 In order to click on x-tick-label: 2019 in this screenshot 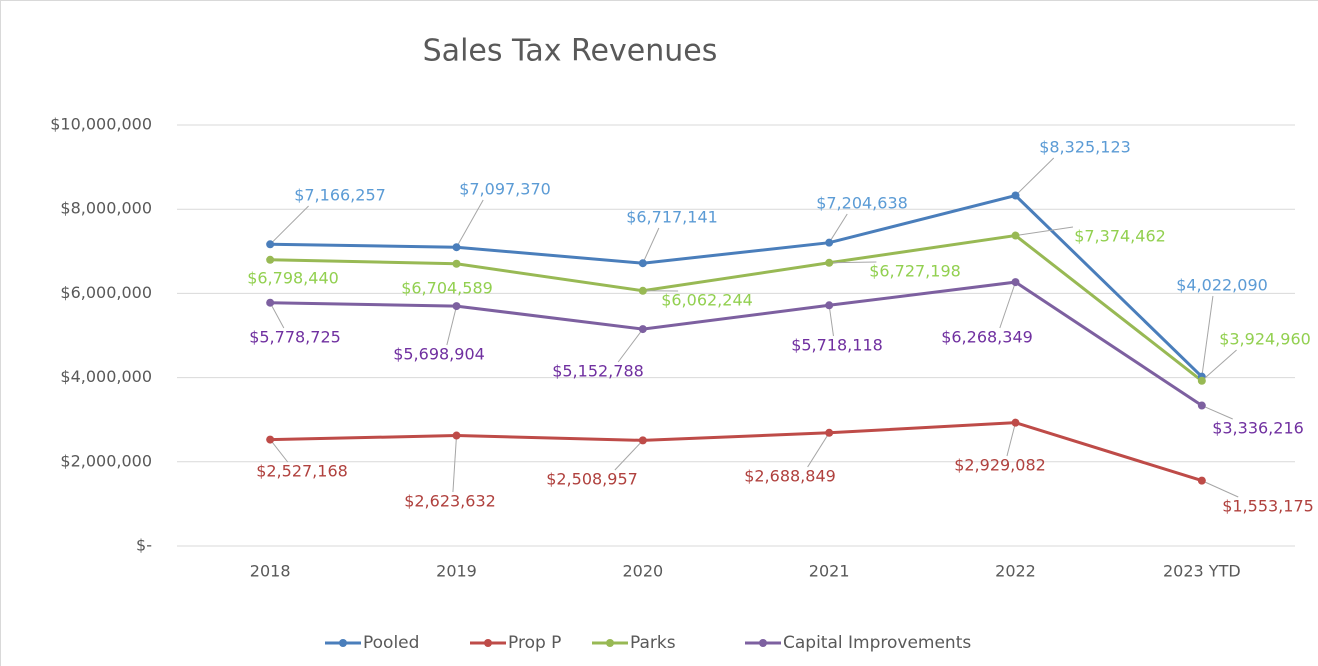, I will do `click(456, 571)`.